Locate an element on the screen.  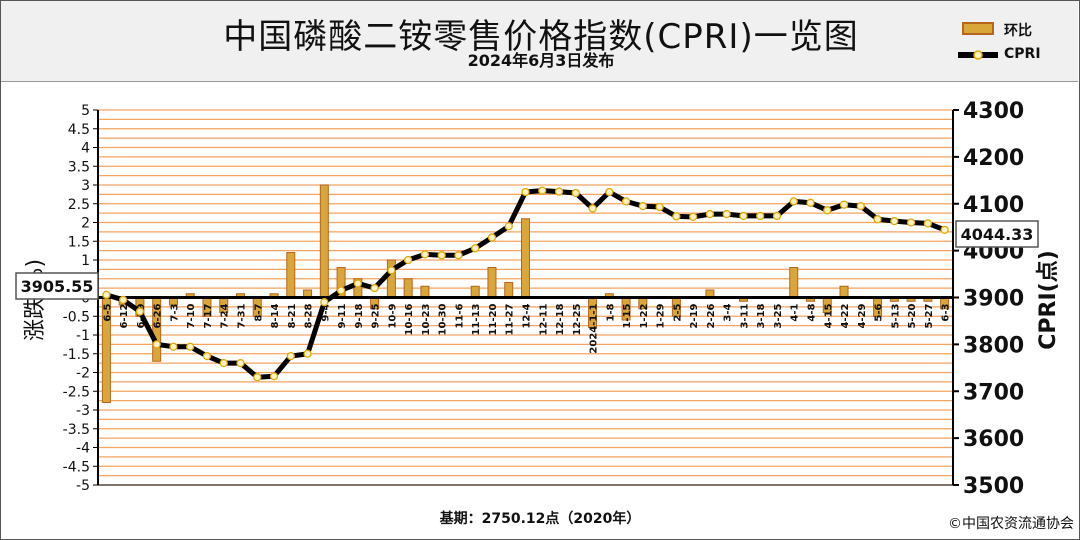
x-tick-label: 1-15 is located at coordinates (627, 315).